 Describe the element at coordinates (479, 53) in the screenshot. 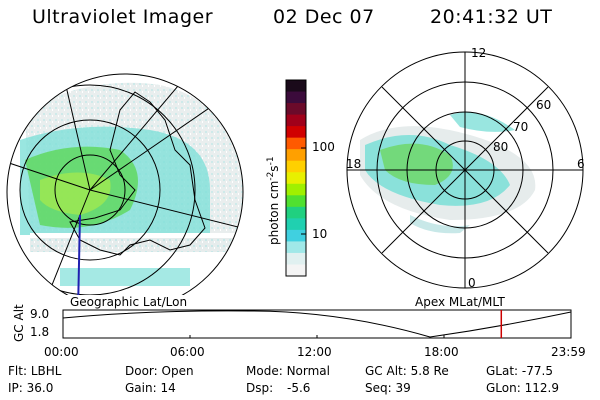

I see `mlt-12: 12` at that location.